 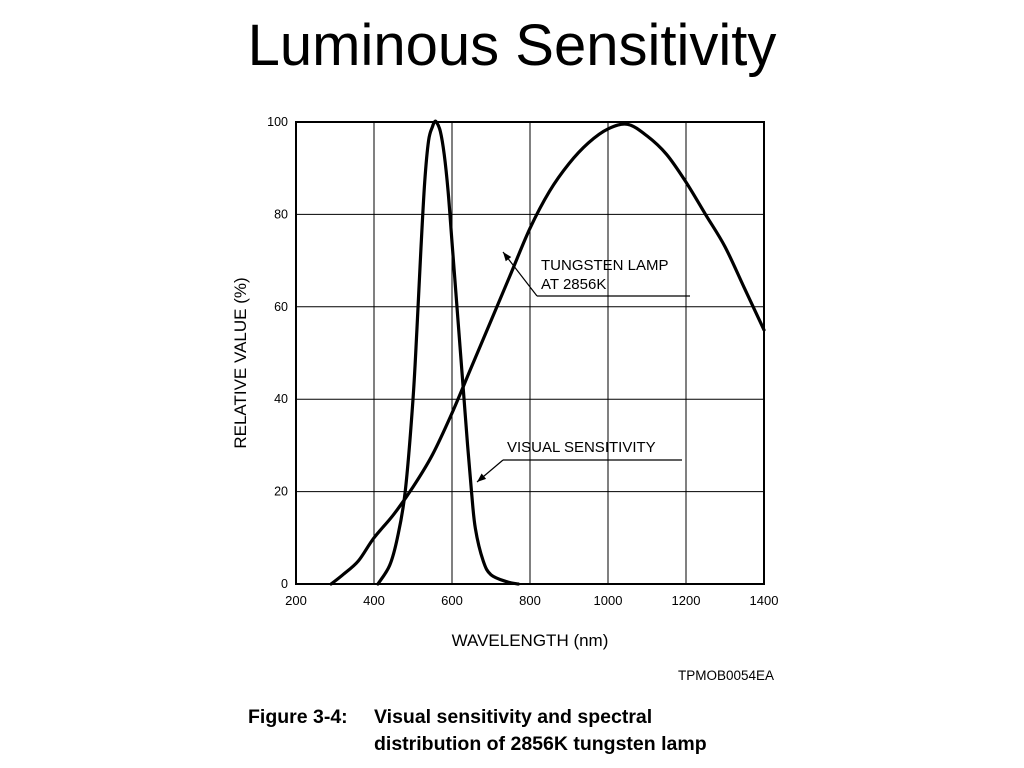 What do you see at coordinates (513, 717) in the screenshot?
I see `figure-caption-line1: Visual sensitivity and spectral` at bounding box center [513, 717].